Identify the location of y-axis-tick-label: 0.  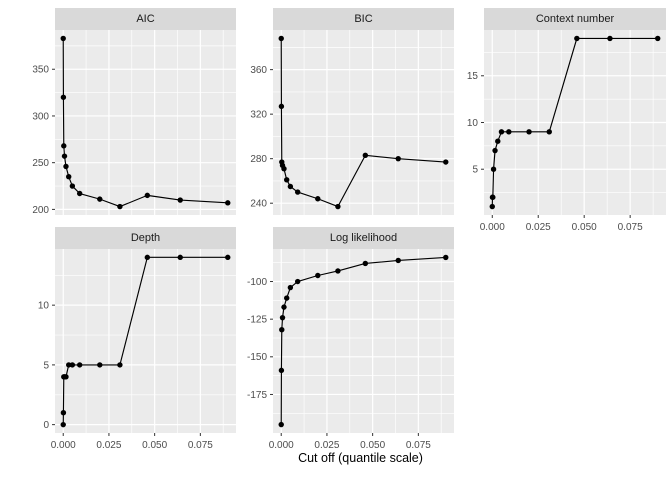
(46, 425).